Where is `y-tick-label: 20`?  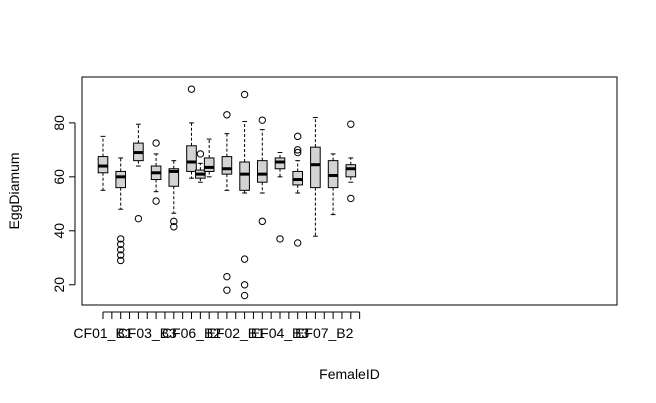 y-tick-label: 20 is located at coordinates (59, 285).